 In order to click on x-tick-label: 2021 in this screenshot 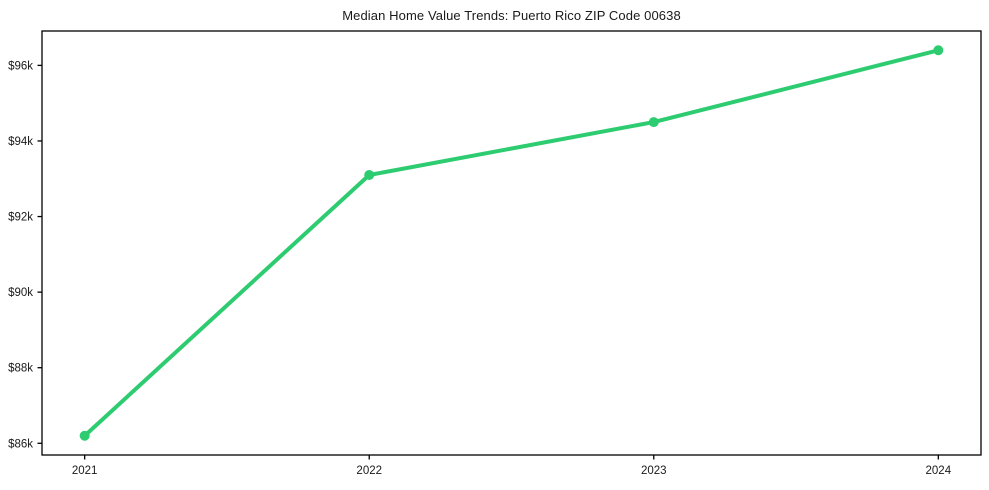, I will do `click(85, 471)`.